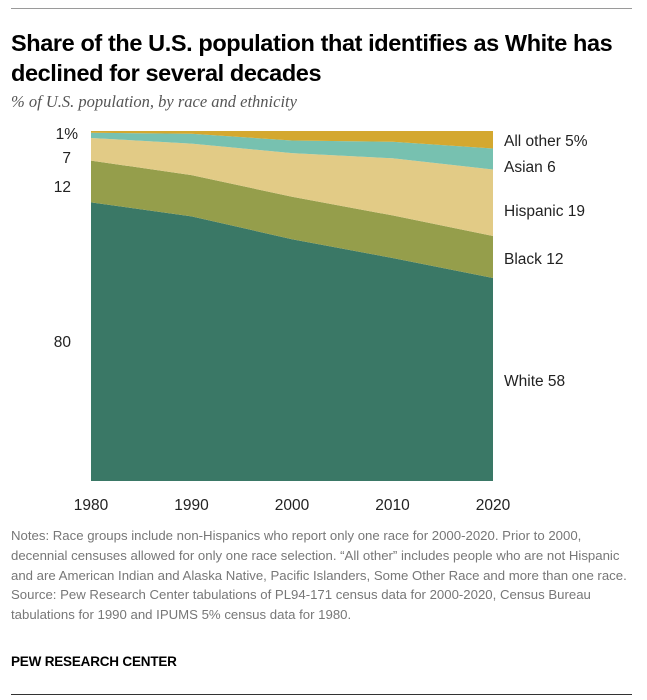 This screenshot has width=647, height=700. Describe the element at coordinates (91, 505) in the screenshot. I see `x-tick-1980: 1980` at that location.